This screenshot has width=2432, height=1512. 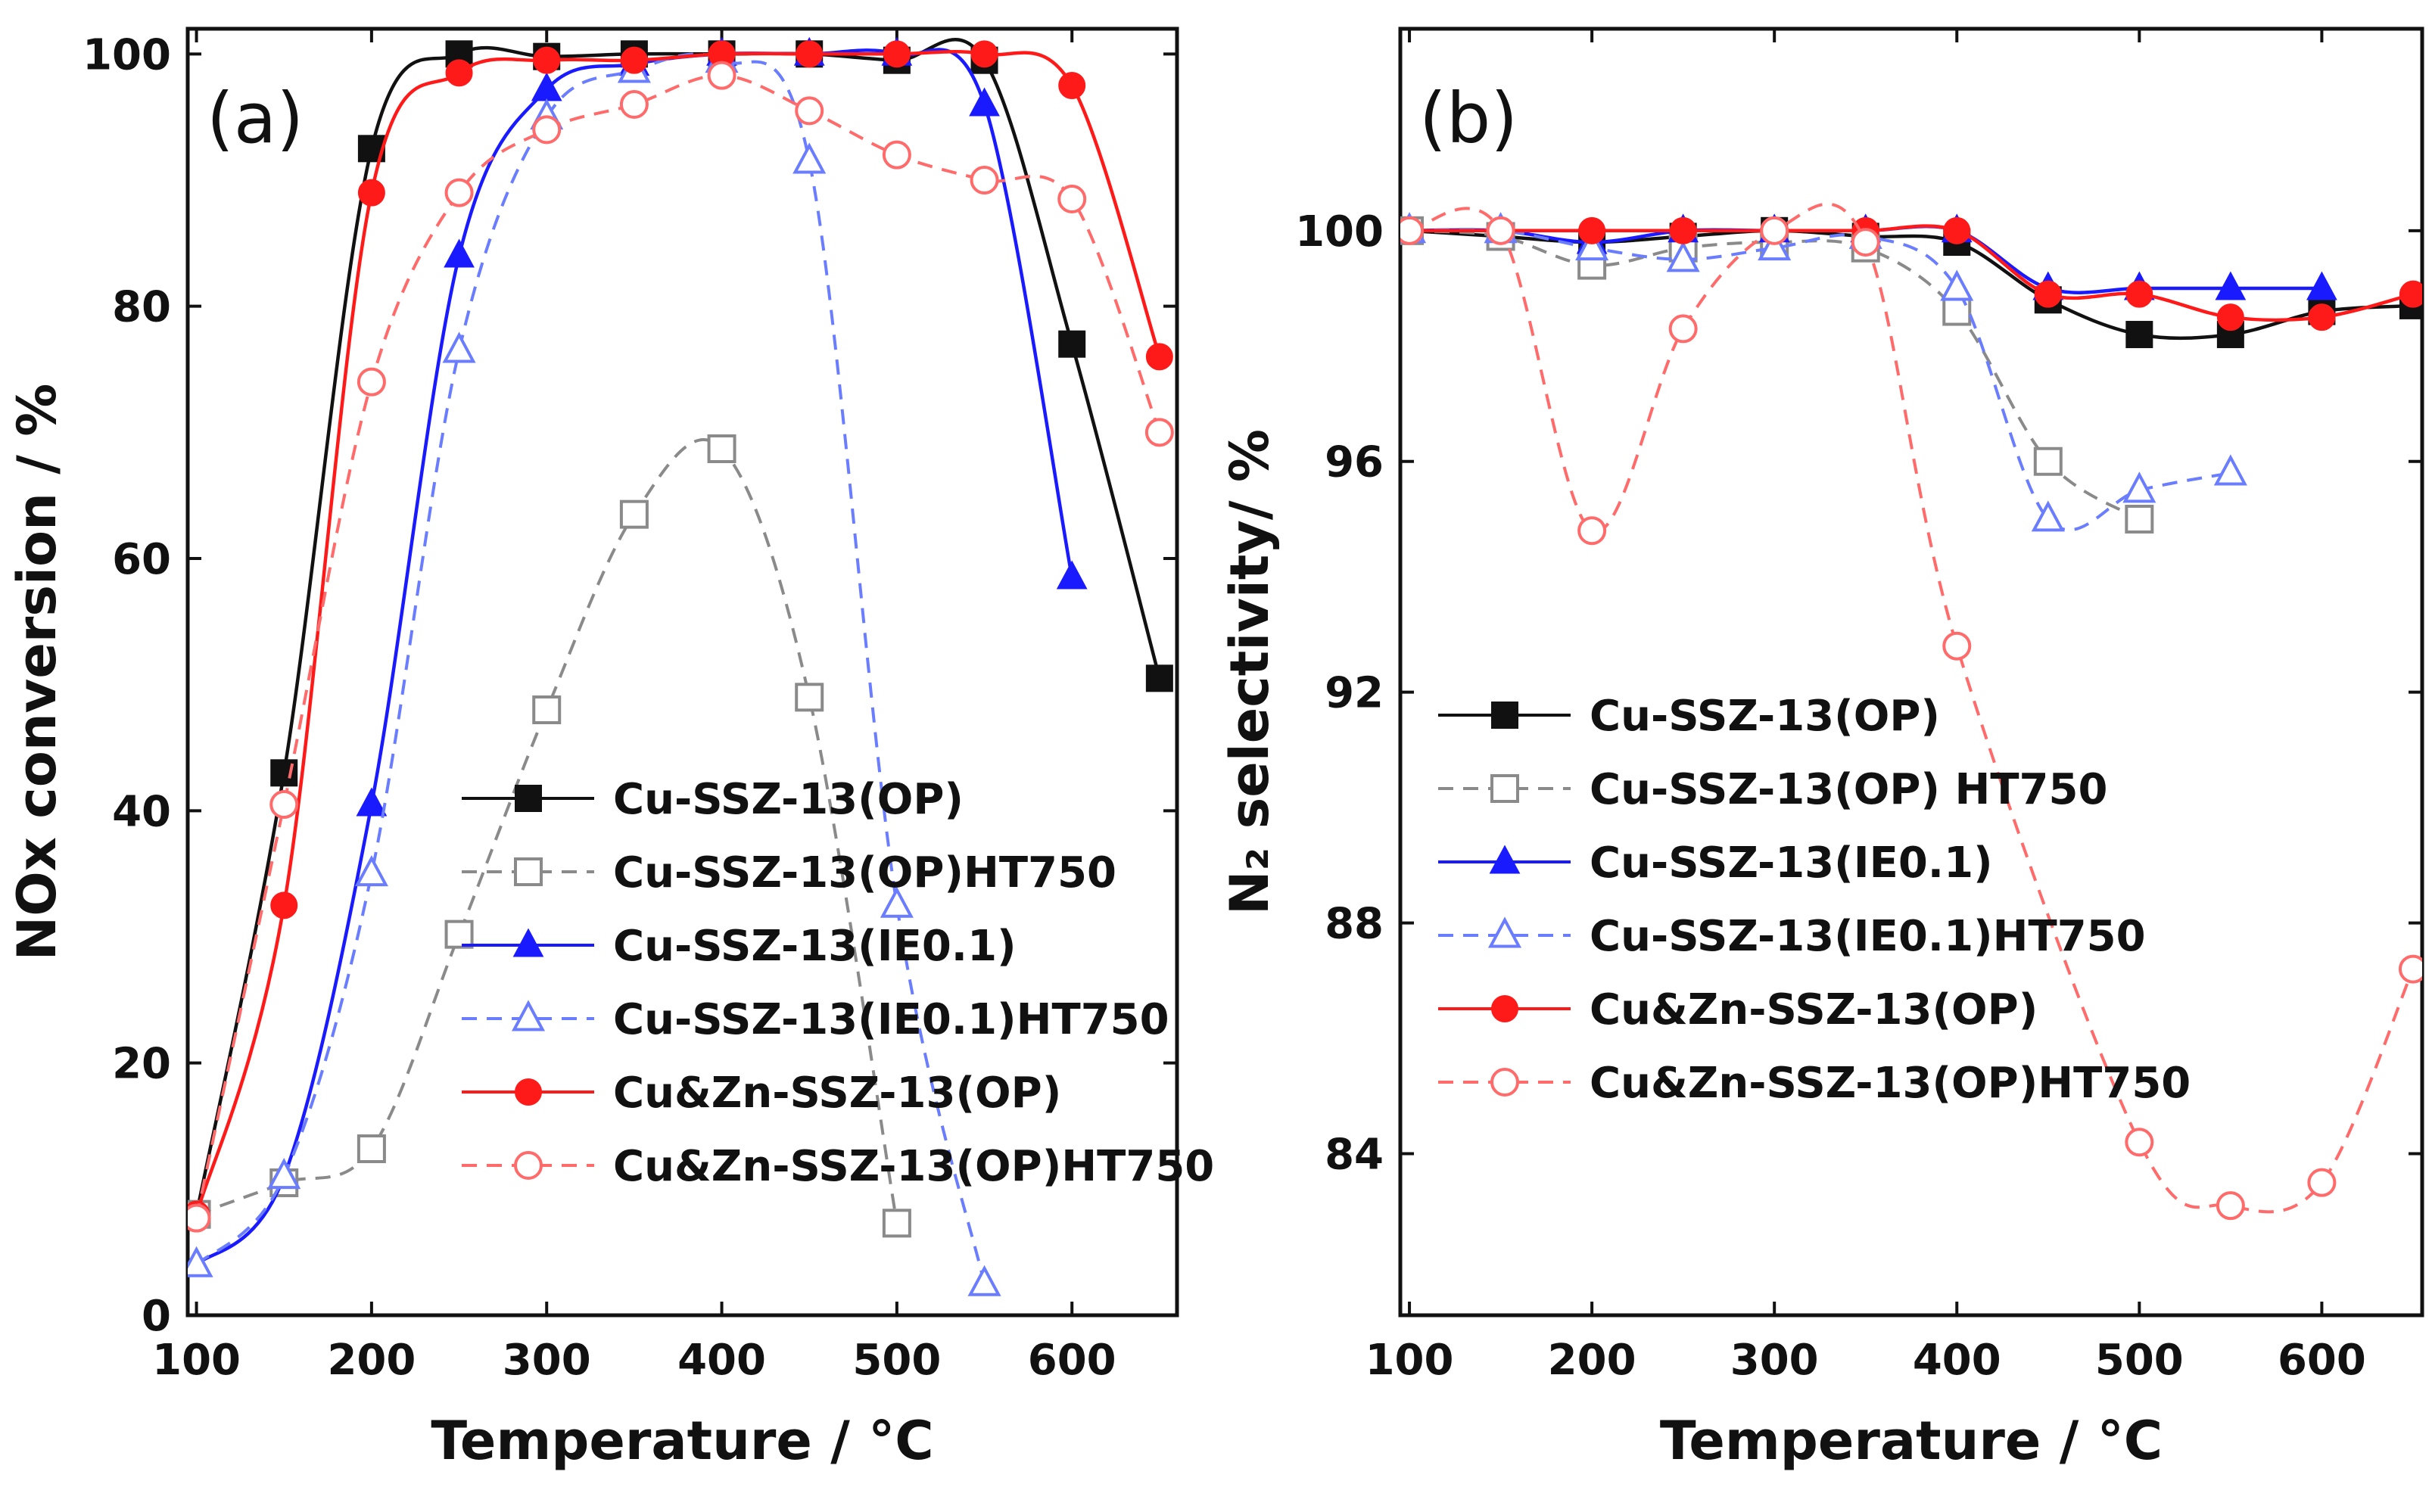 I want to click on panel-a-legend-item-cu-ssz-13-ie0-1-ht750-label: Cu-SSZ-13(IE0.1)HT750, so click(x=891, y=1019).